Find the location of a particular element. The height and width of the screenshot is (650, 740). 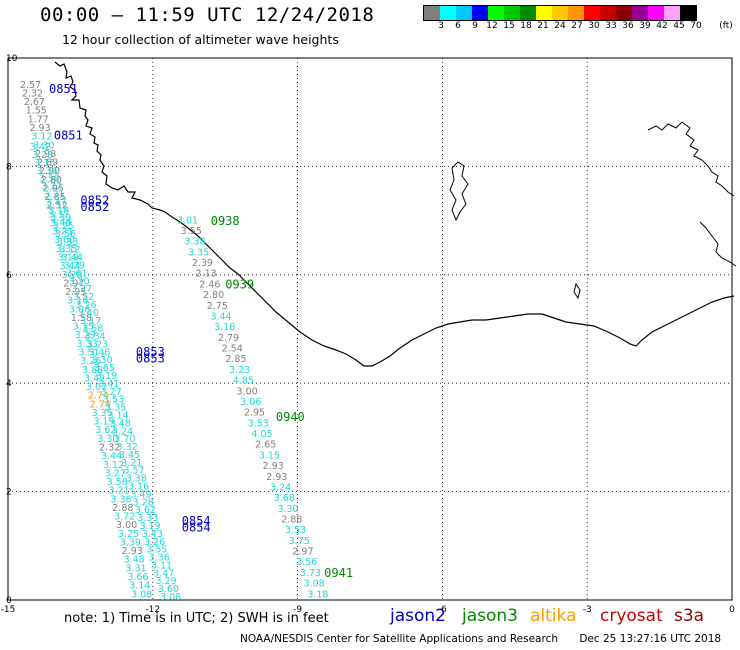

x-tick-label: -12 is located at coordinates (152, 610).